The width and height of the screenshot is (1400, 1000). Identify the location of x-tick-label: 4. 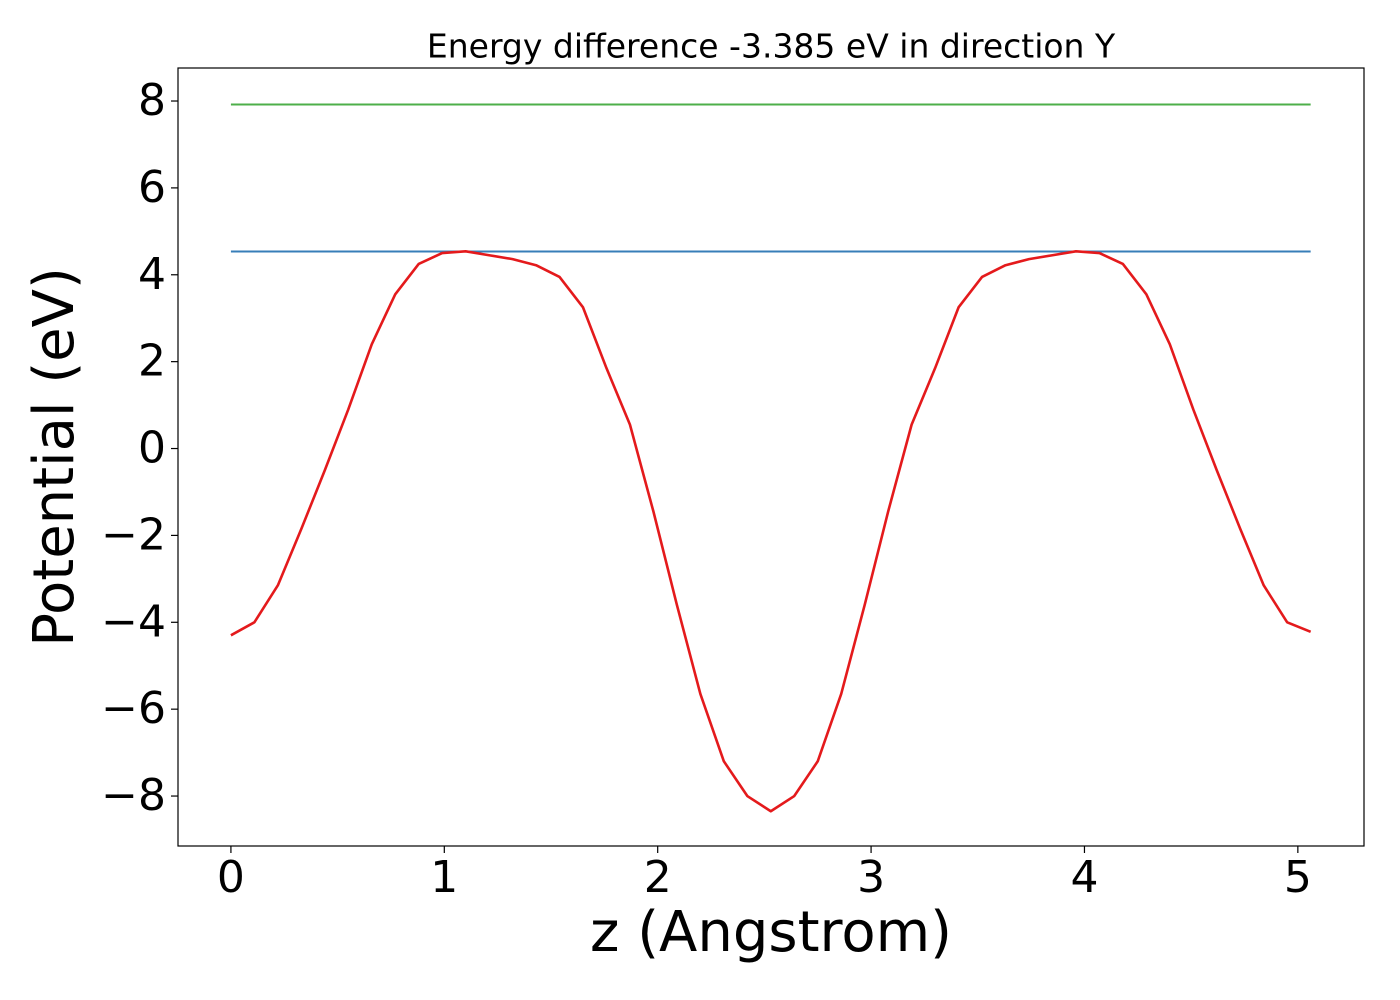
(1084, 877).